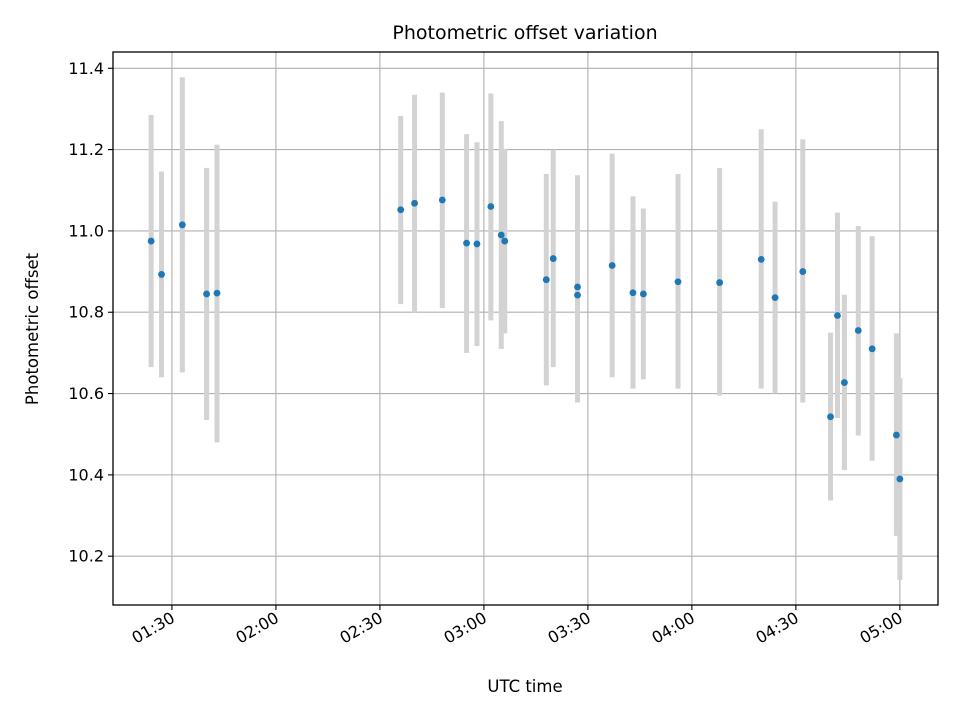 Image resolution: width=960 pixels, height=720 pixels. Describe the element at coordinates (86, 230) in the screenshot. I see `y-tick-label: 11.0` at that location.